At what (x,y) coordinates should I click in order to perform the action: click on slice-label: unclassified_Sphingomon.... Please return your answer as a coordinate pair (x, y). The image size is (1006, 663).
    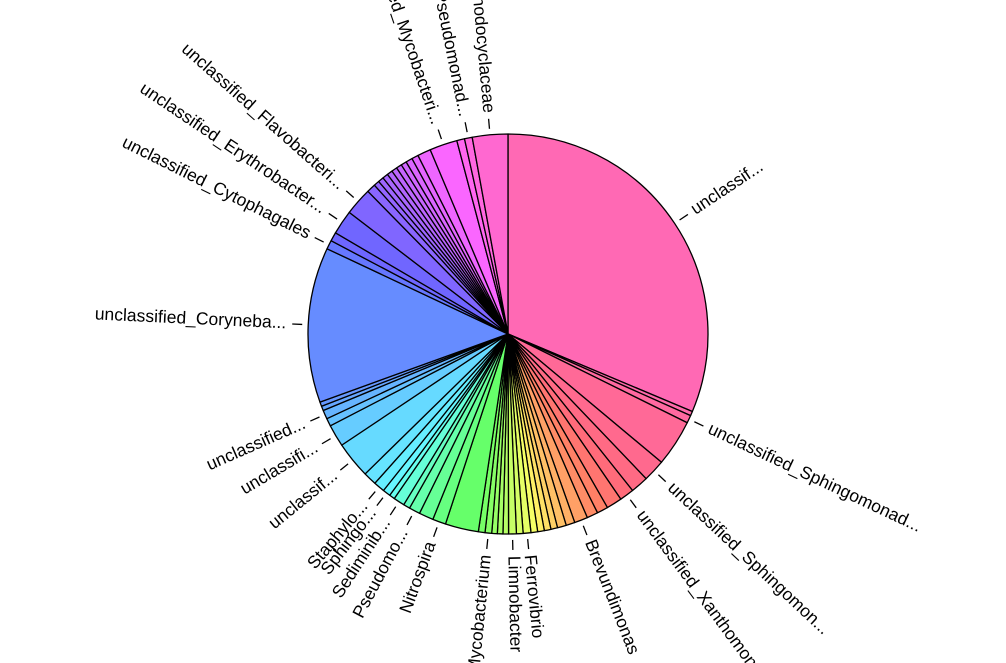
    Looking at the image, I should click on (749, 558).